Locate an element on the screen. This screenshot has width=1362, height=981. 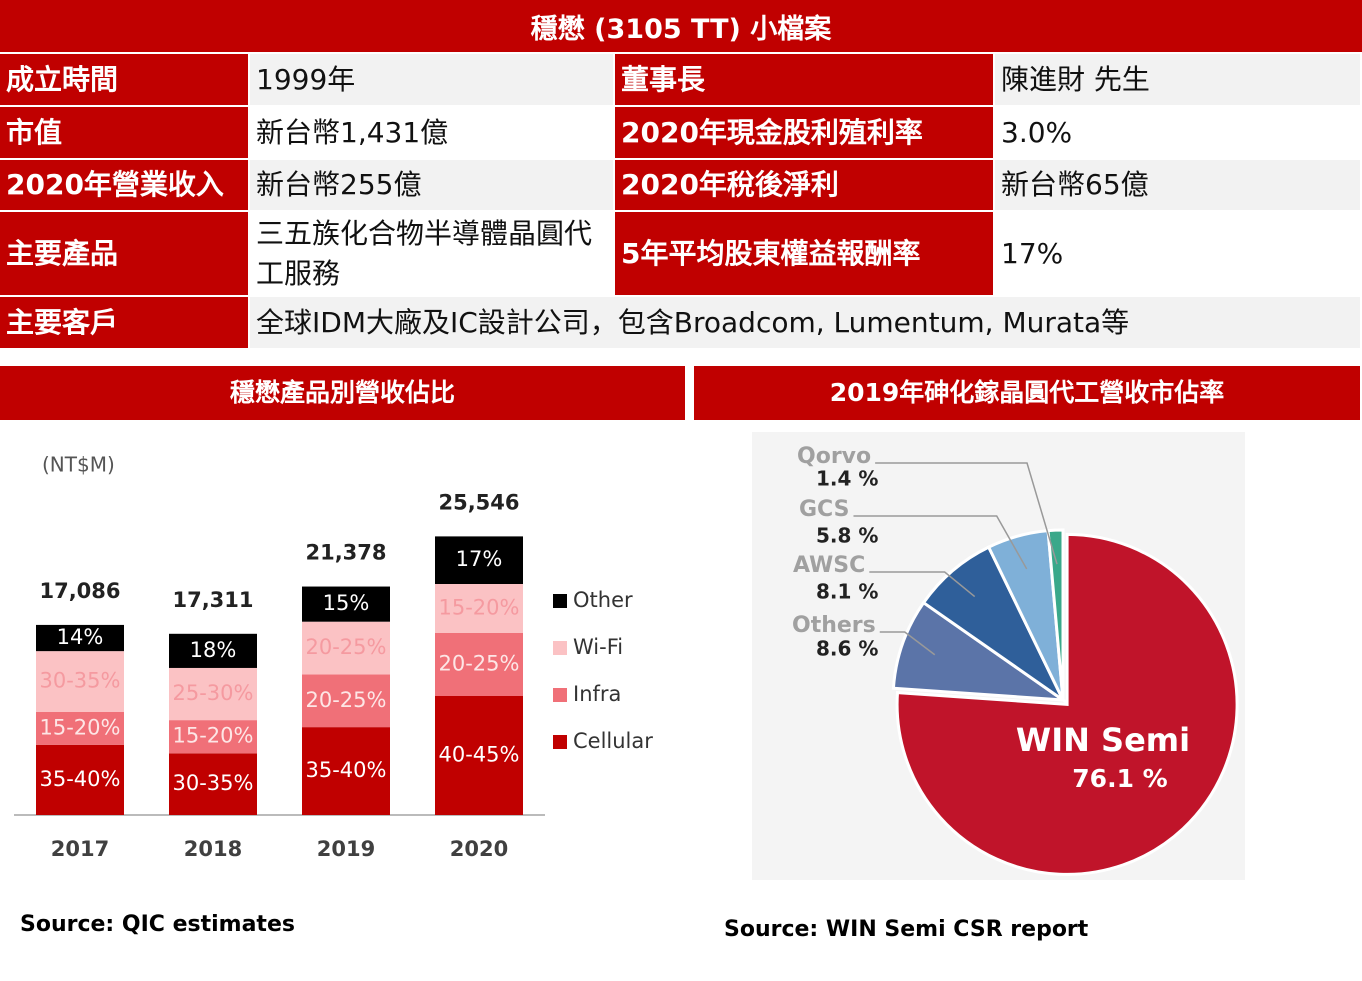
segment-label: 25-30% is located at coordinates (213, 693).